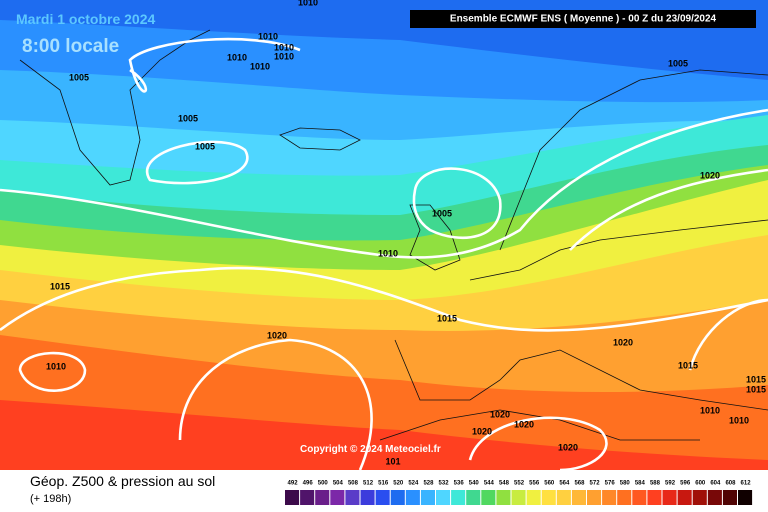  What do you see at coordinates (625, 484) in the screenshot?
I see `scale-label: 580` at bounding box center [625, 484].